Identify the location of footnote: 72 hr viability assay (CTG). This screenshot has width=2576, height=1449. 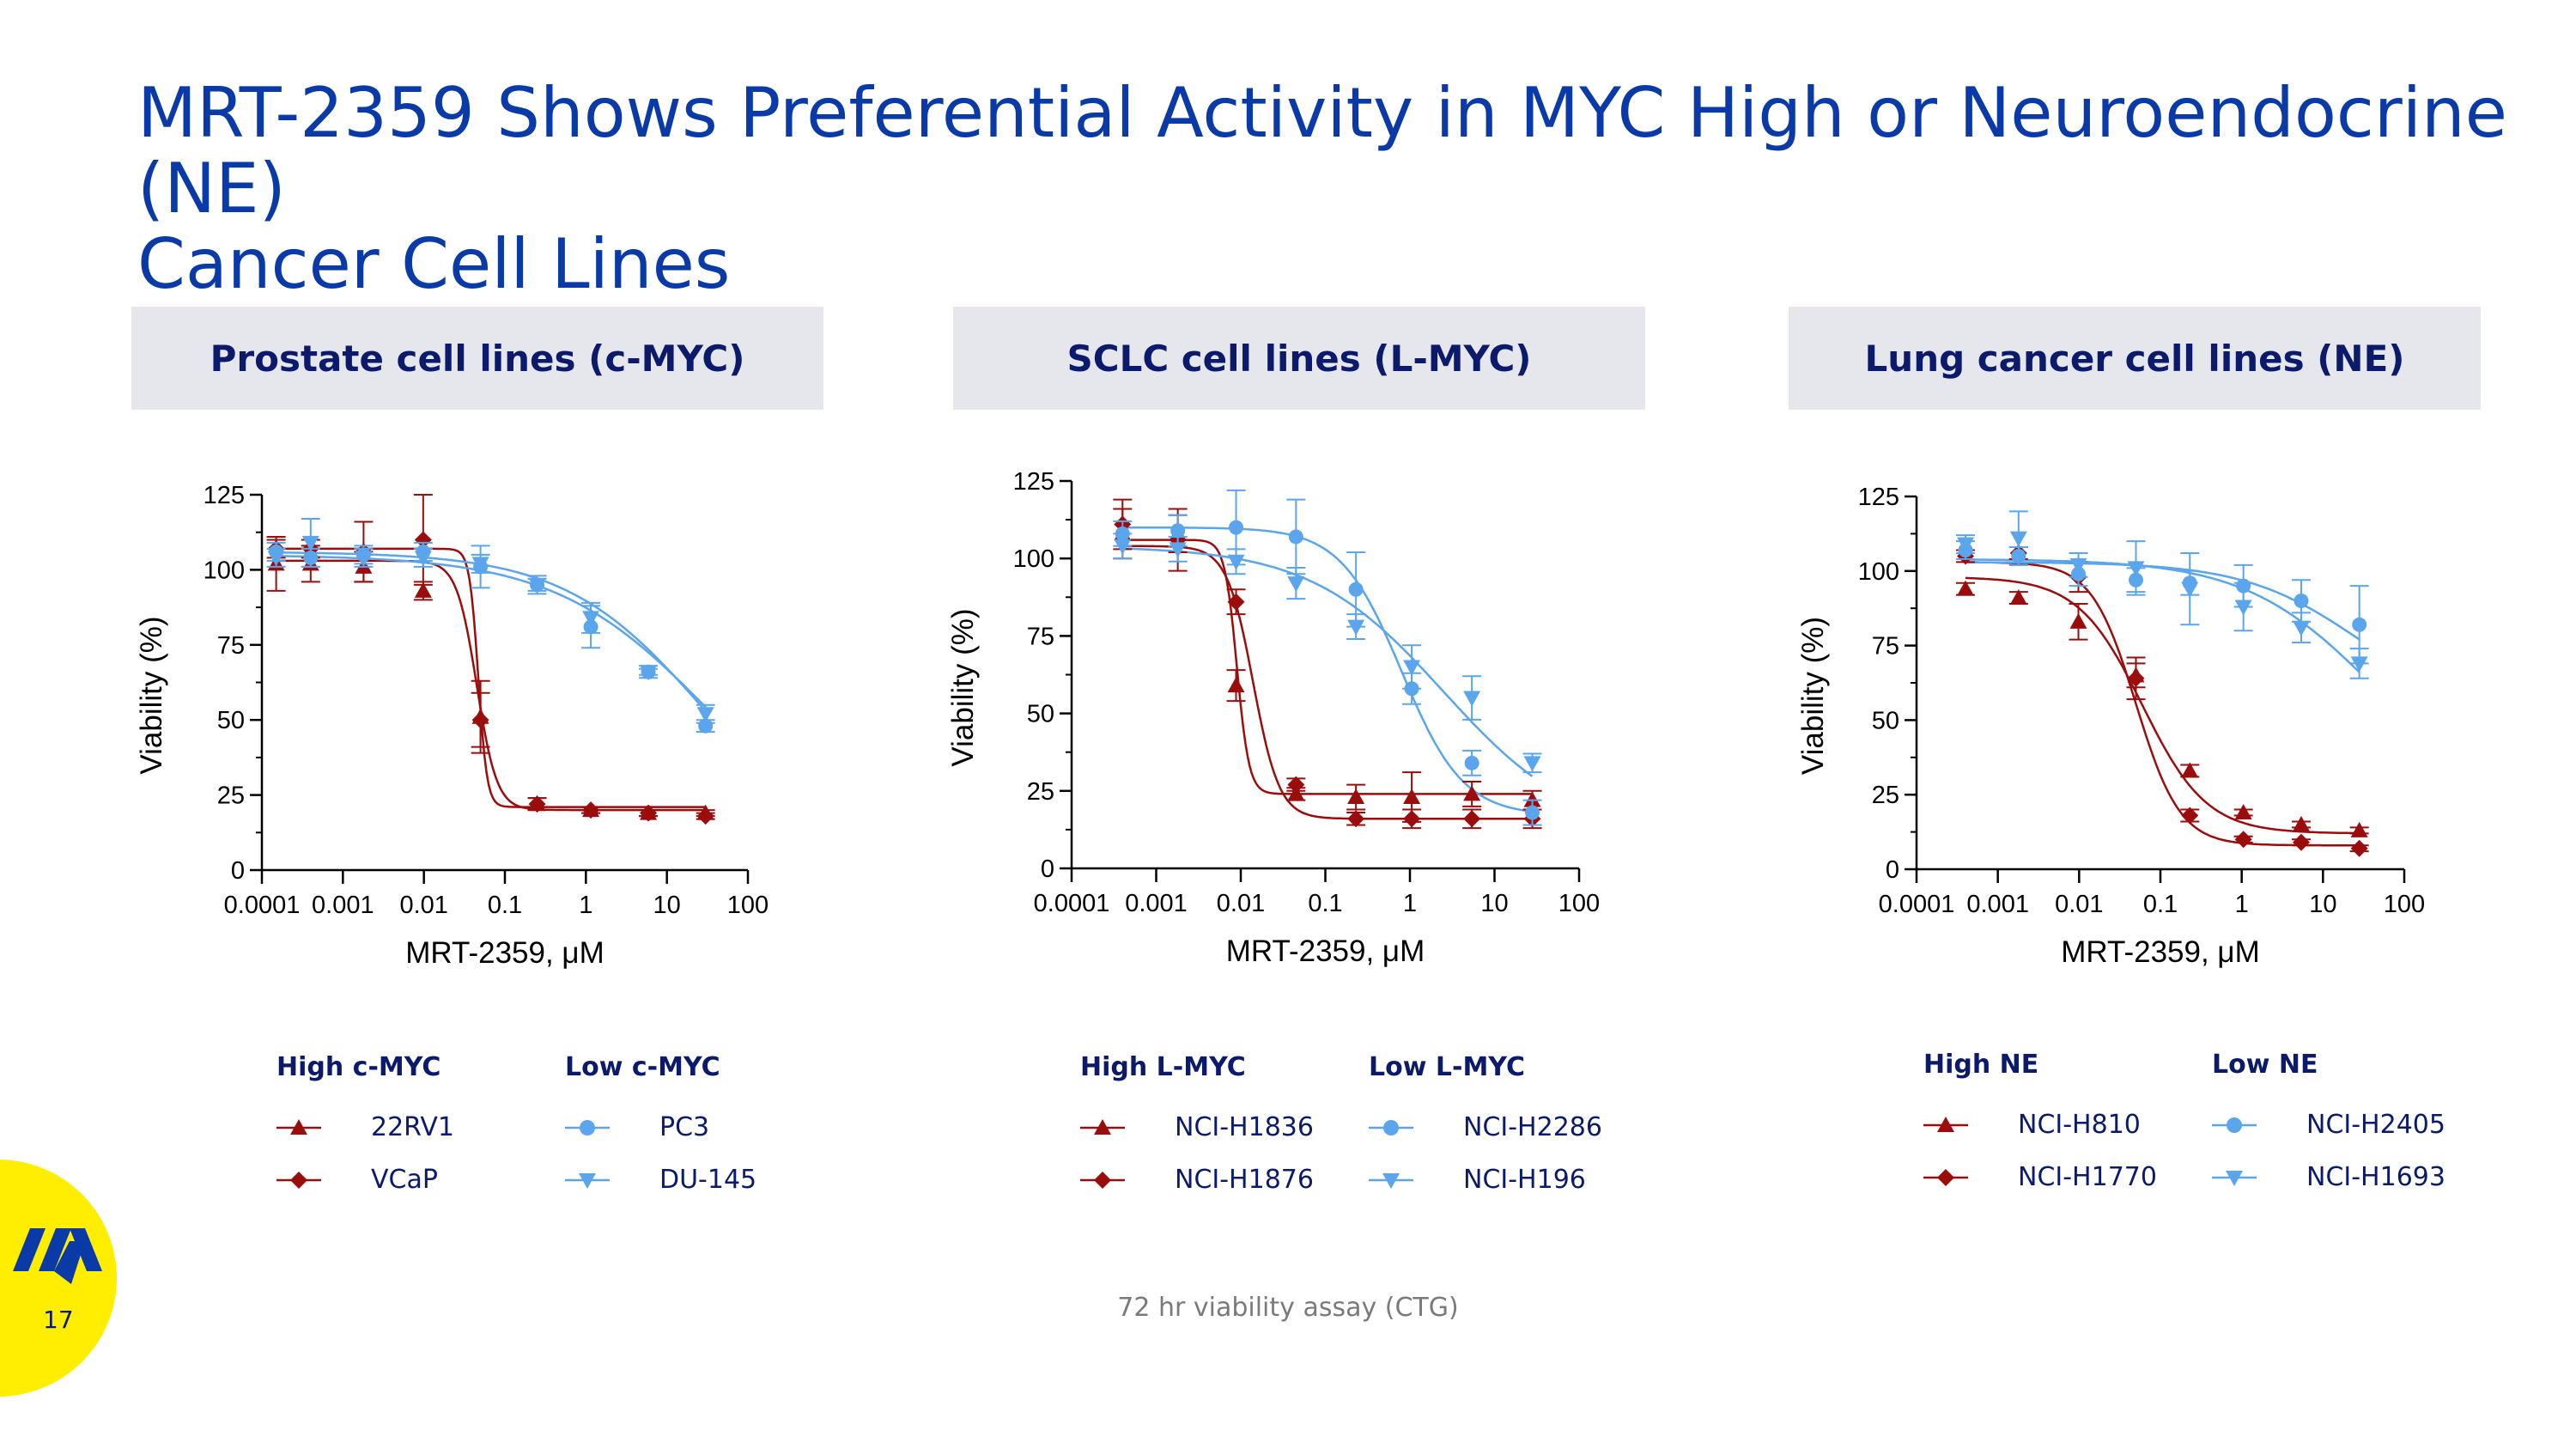
(1288, 1308).